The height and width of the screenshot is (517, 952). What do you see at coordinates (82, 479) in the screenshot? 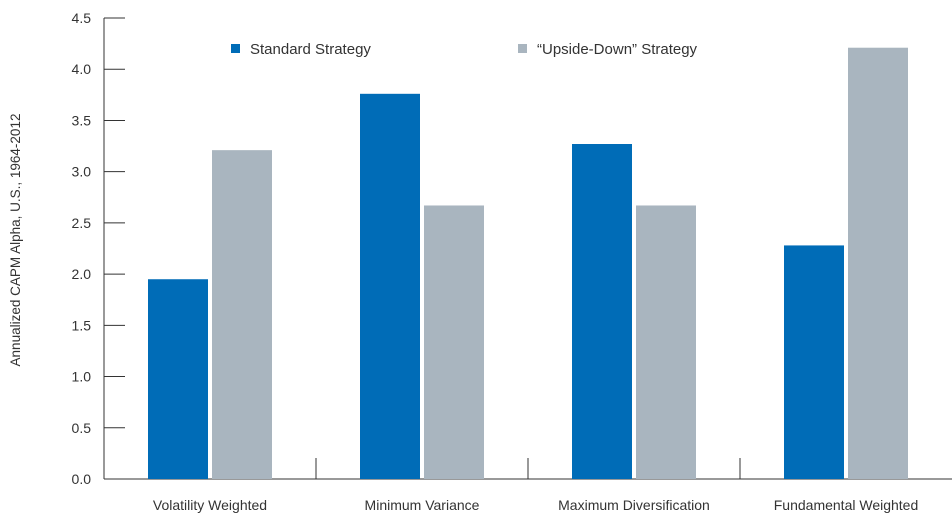
I see `y-tick-label: 0.0` at bounding box center [82, 479].